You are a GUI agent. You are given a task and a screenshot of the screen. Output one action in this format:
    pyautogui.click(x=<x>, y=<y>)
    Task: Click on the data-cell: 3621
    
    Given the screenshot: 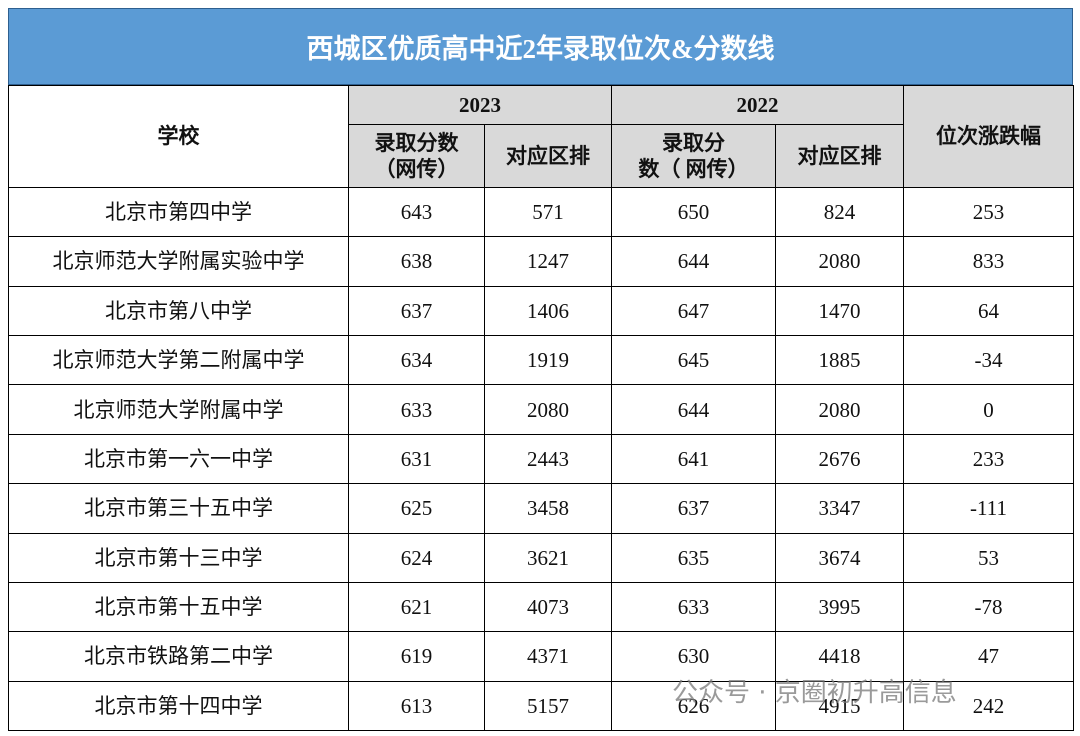 What is the action you would take?
    pyautogui.click(x=548, y=557)
    